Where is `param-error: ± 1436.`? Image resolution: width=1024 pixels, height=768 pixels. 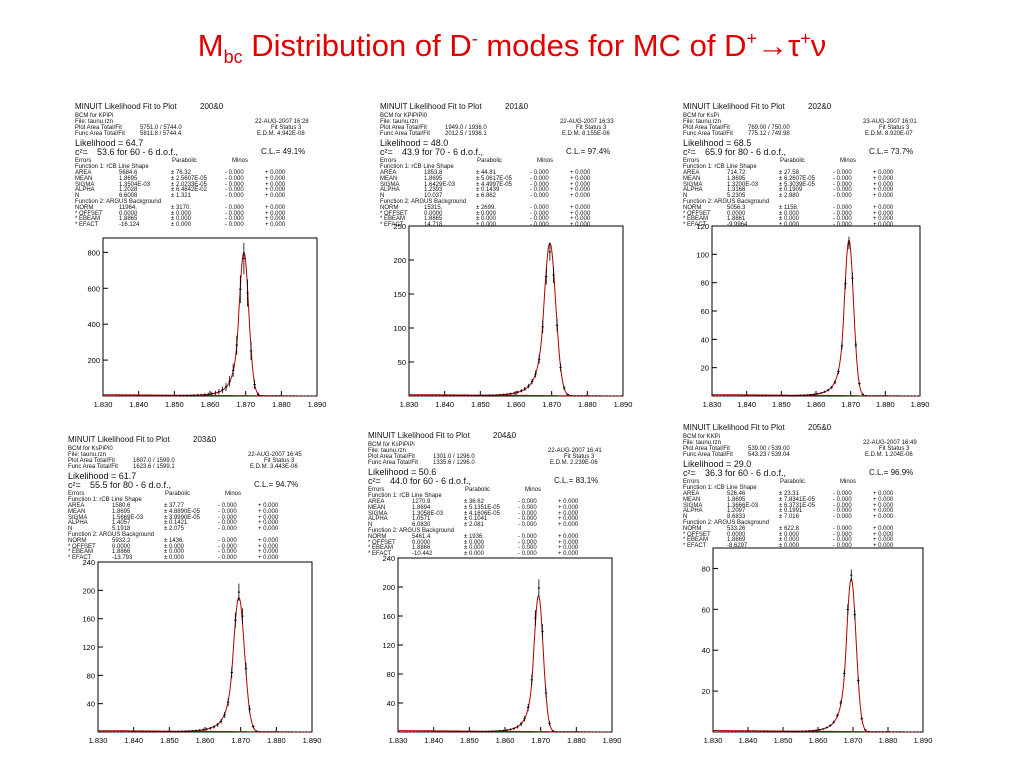 param-error: ± 1436. is located at coordinates (174, 540).